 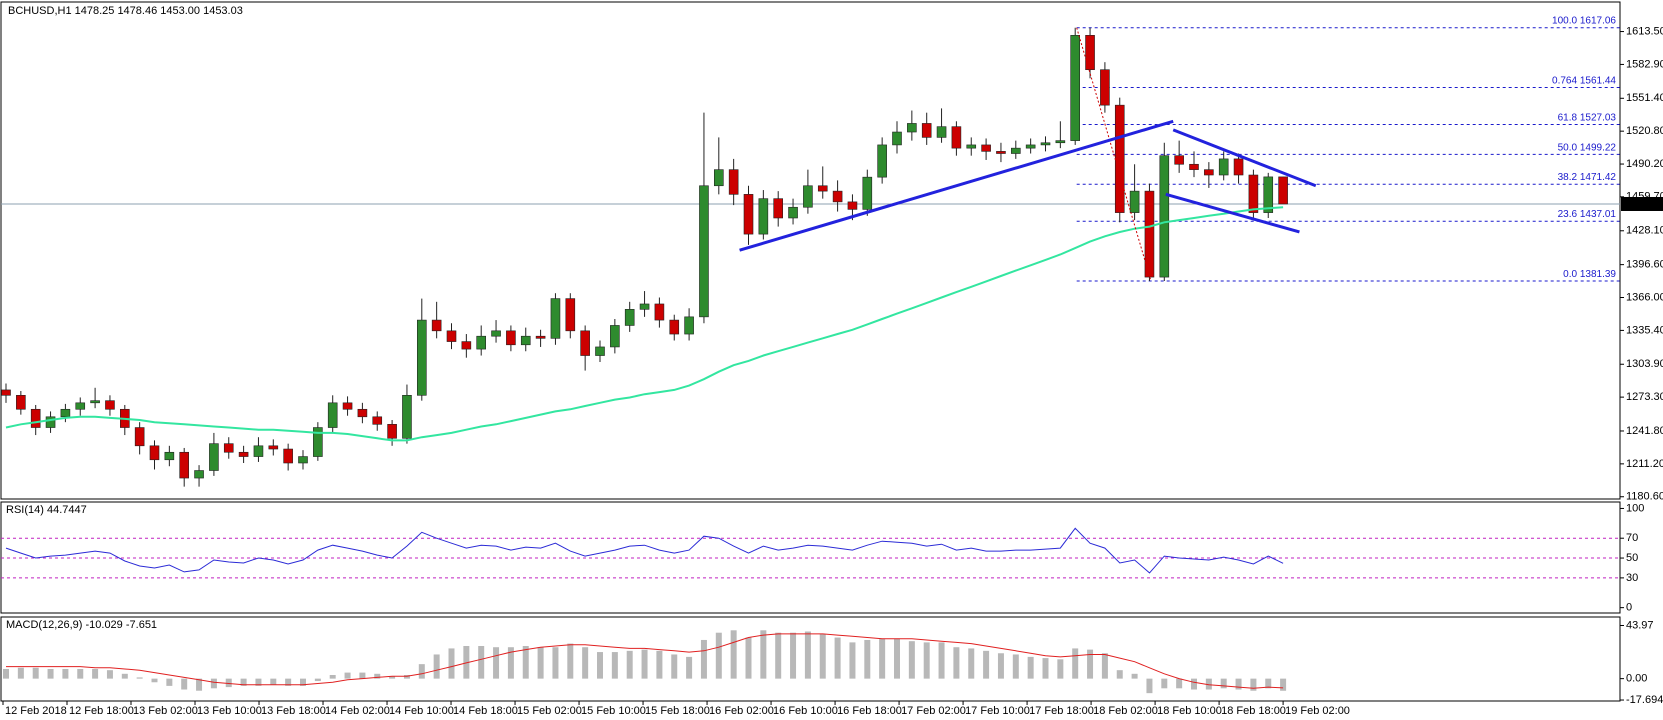 What do you see at coordinates (644, 550) in the screenshot?
I see `rsi-line` at bounding box center [644, 550].